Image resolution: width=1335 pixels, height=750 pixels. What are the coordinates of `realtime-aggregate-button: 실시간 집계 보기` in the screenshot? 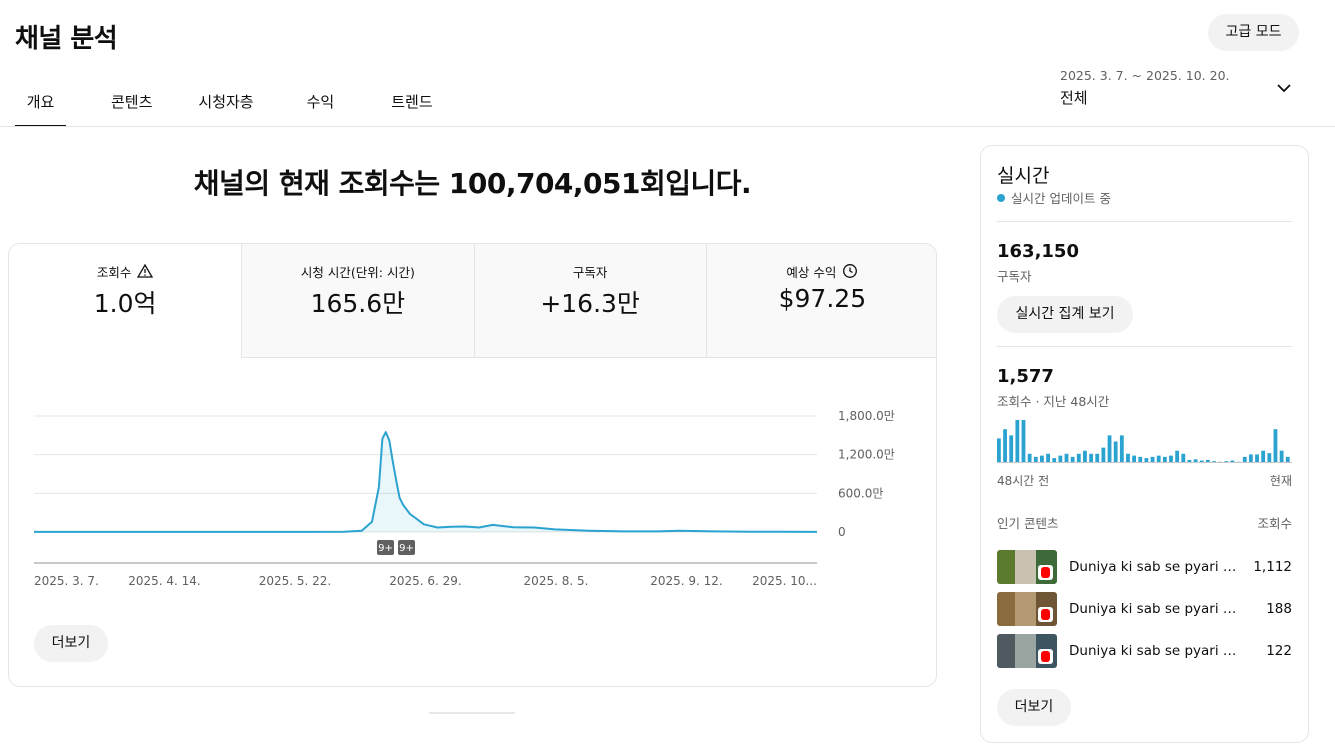 It's located at (1065, 314).